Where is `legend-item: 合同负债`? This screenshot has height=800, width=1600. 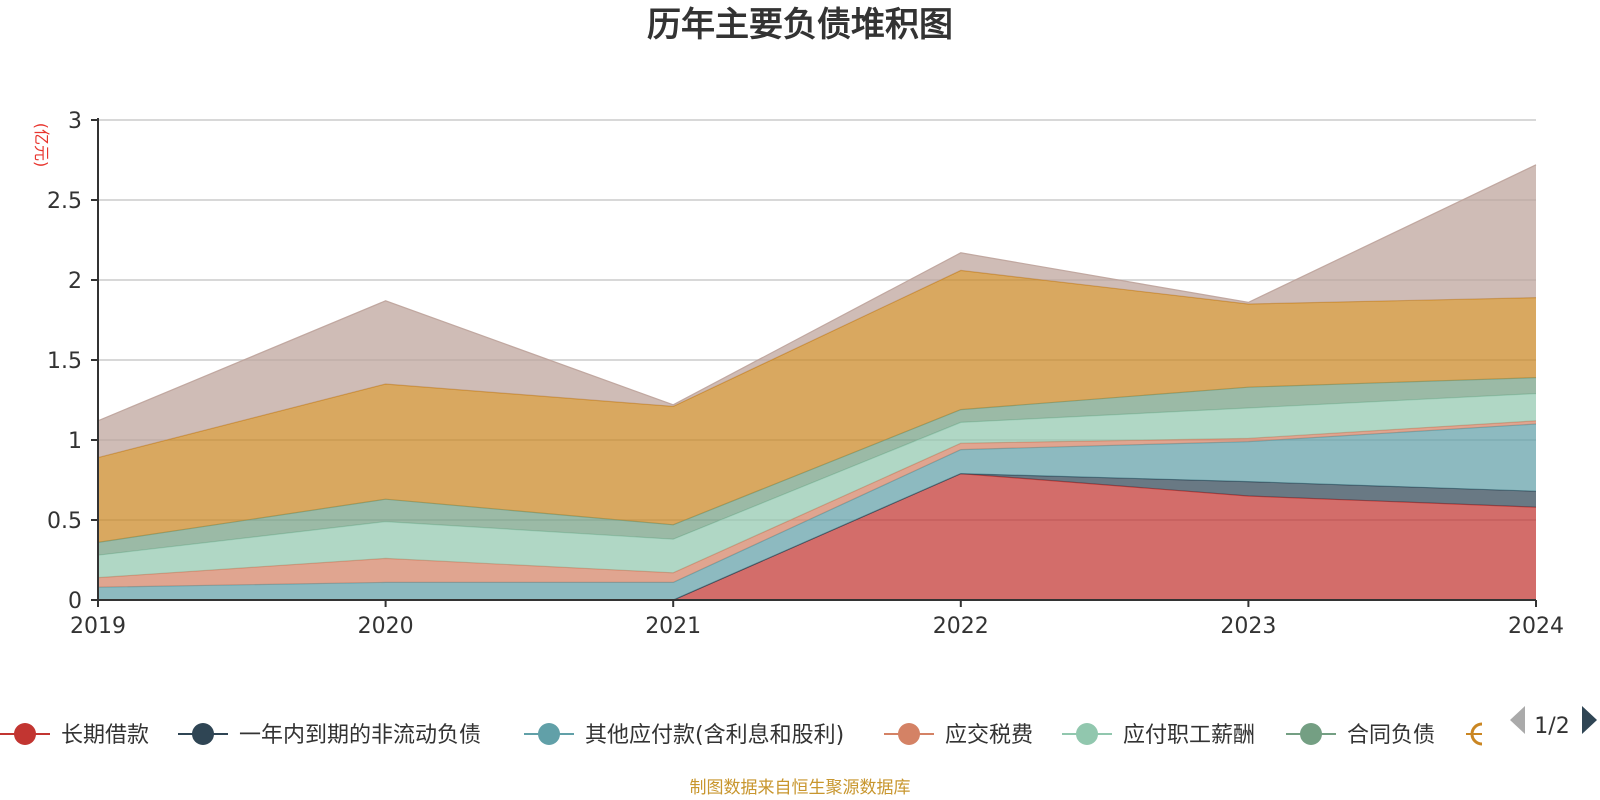
legend-item: 合同负债 is located at coordinates (1360, 735).